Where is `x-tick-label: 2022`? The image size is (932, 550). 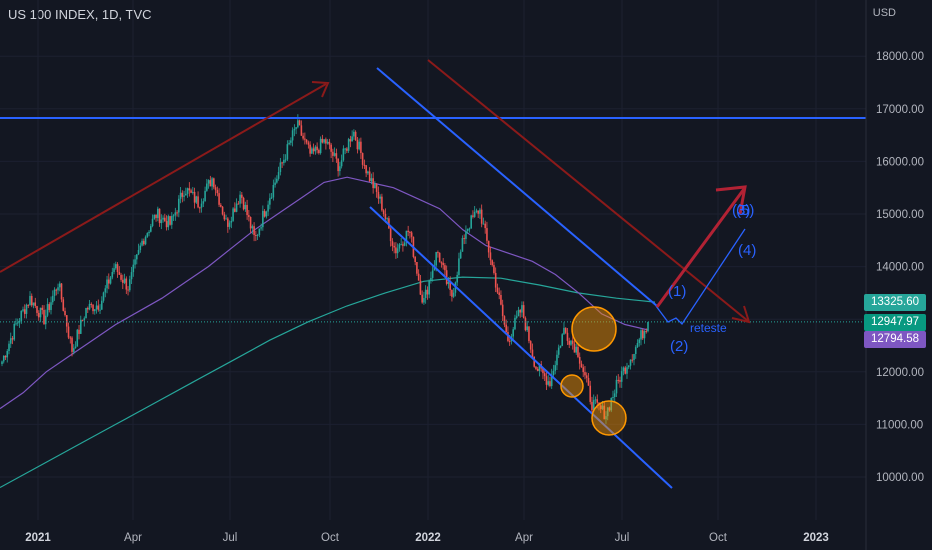
x-tick-label: 2022 is located at coordinates (428, 538).